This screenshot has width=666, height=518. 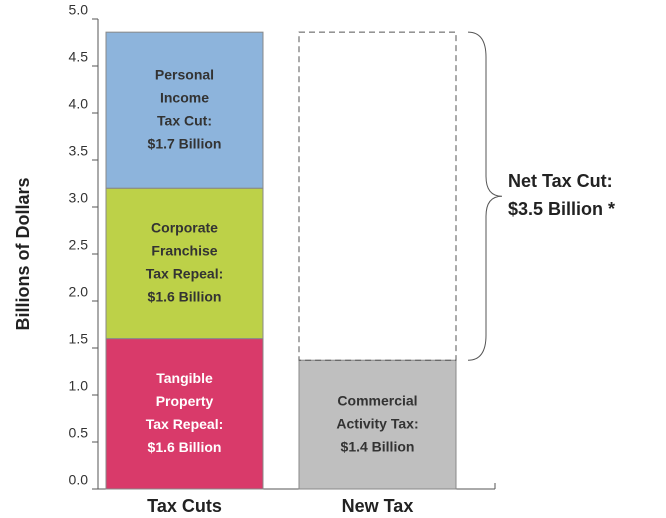 What do you see at coordinates (184, 378) in the screenshot?
I see `bar-label: Tangible` at bounding box center [184, 378].